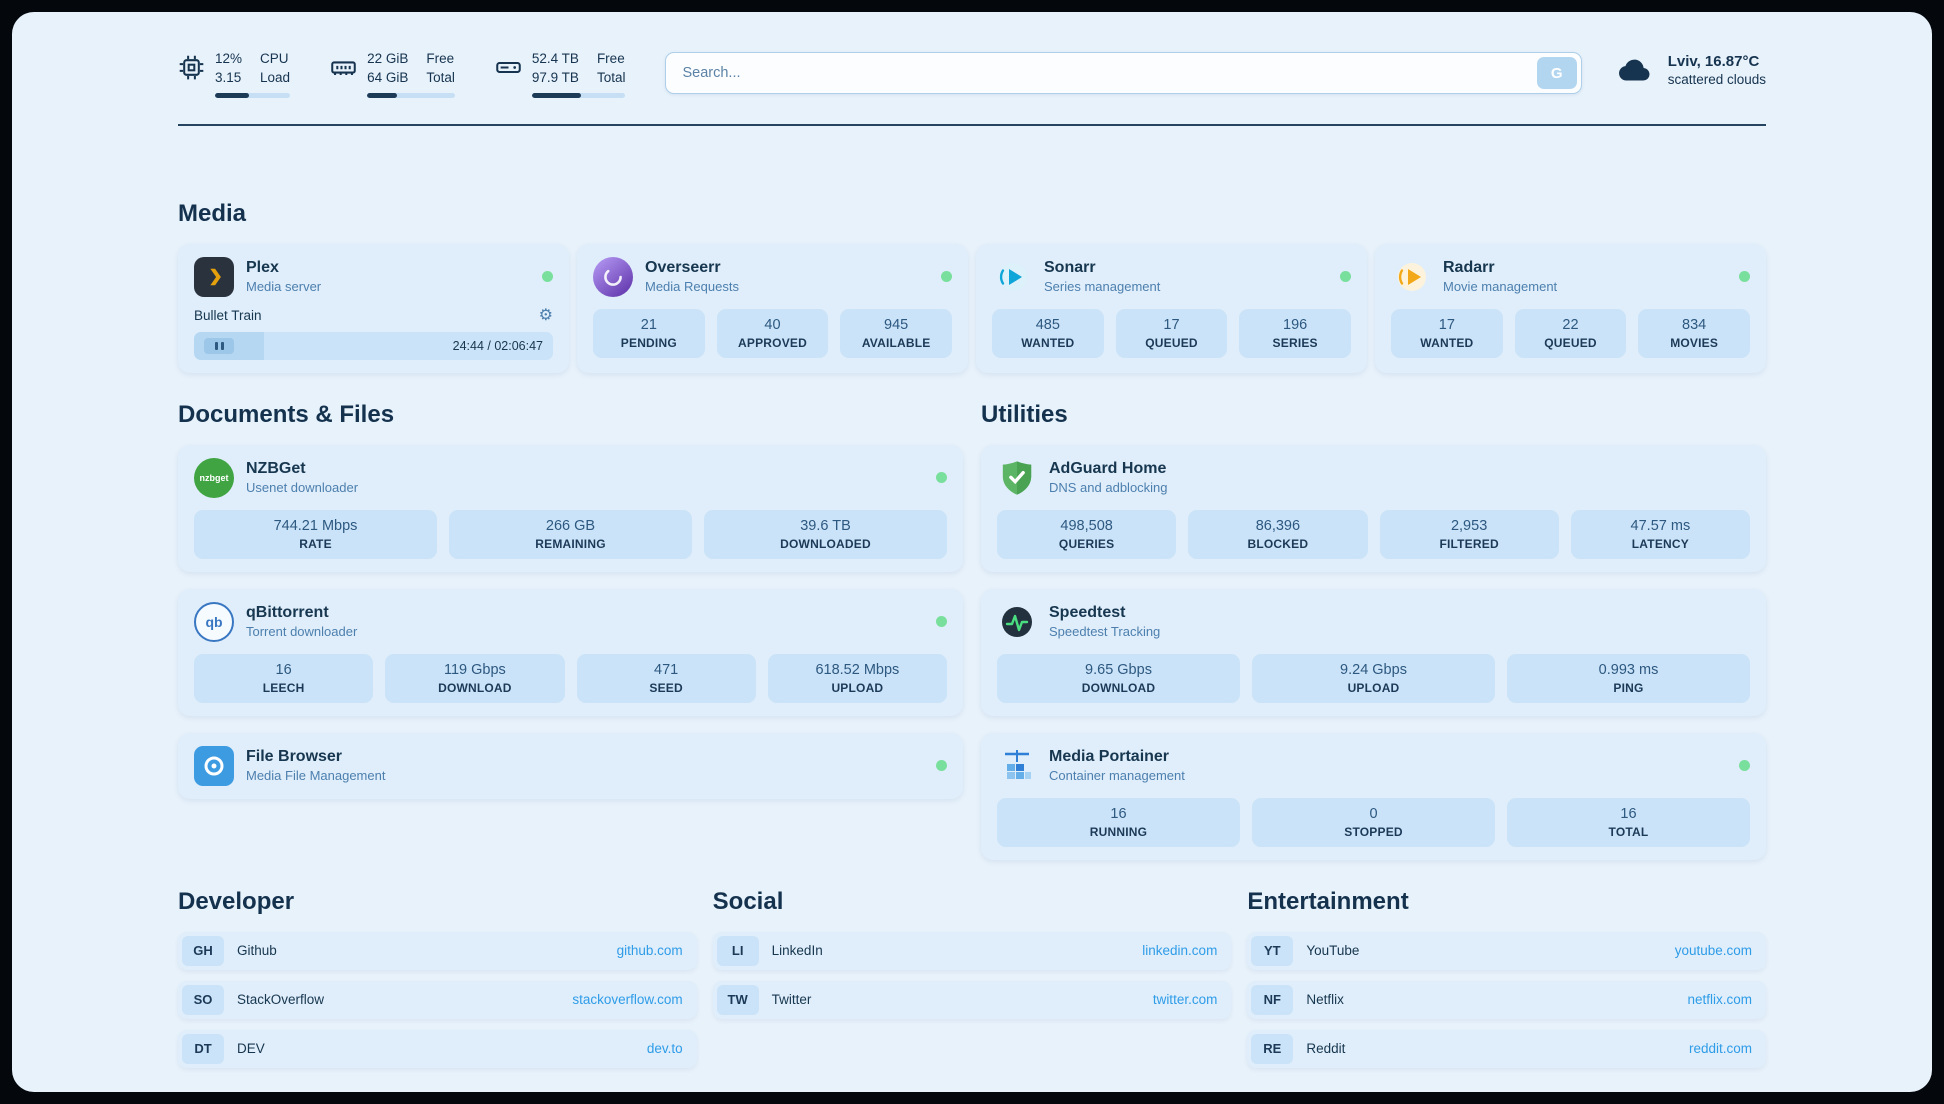 The height and width of the screenshot is (1104, 1944). I want to click on radarr-stats: 17 WANTED 22 QUEUED 834 MOVIES, so click(1570, 333).